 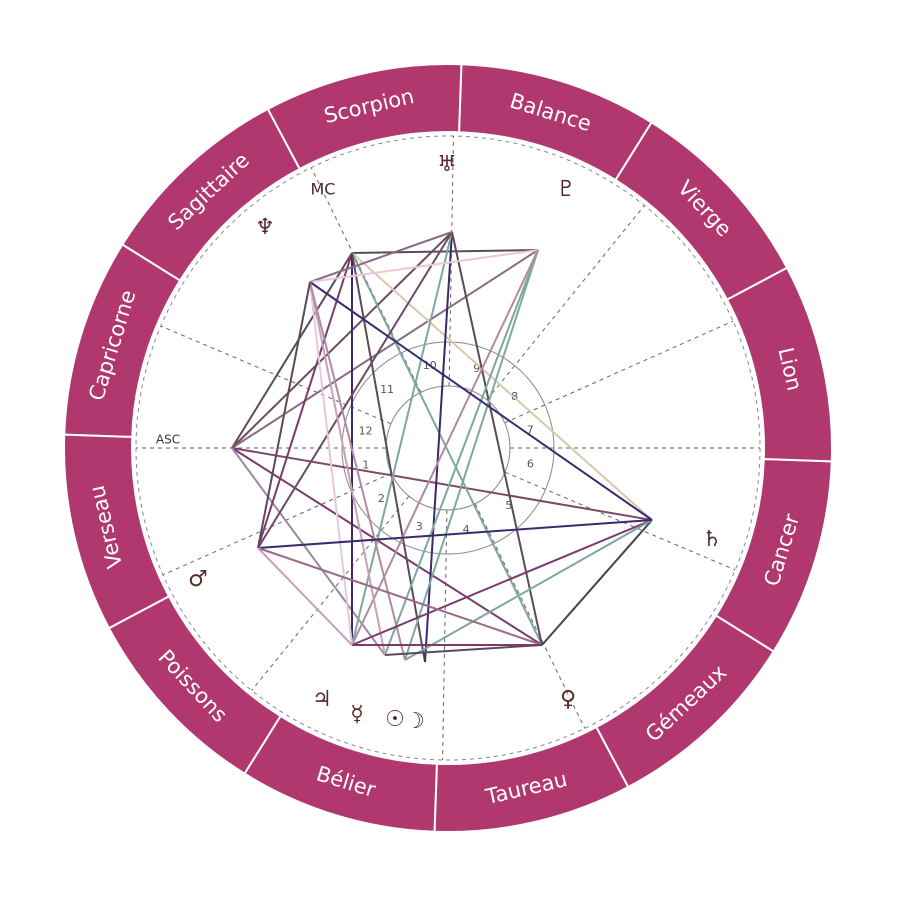 I want to click on planet-glyph: ♄, so click(x=712, y=539).